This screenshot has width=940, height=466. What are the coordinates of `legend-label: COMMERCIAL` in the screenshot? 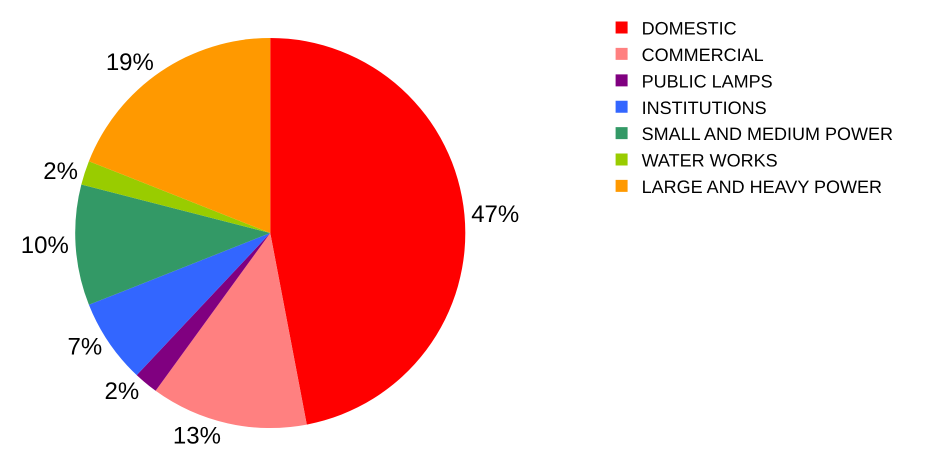 It's located at (703, 54).